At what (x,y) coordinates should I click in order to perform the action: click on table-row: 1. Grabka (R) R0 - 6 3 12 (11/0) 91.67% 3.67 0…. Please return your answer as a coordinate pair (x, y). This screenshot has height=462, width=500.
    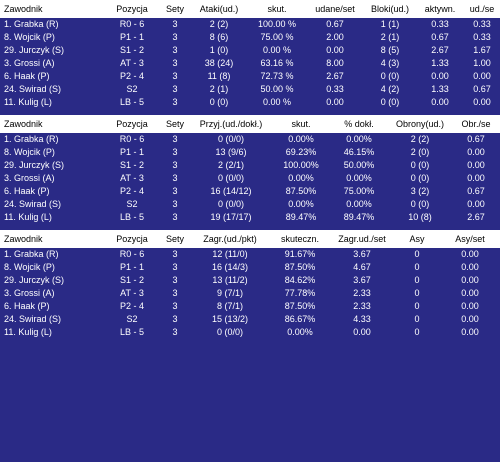
    Looking at the image, I should click on (250, 254).